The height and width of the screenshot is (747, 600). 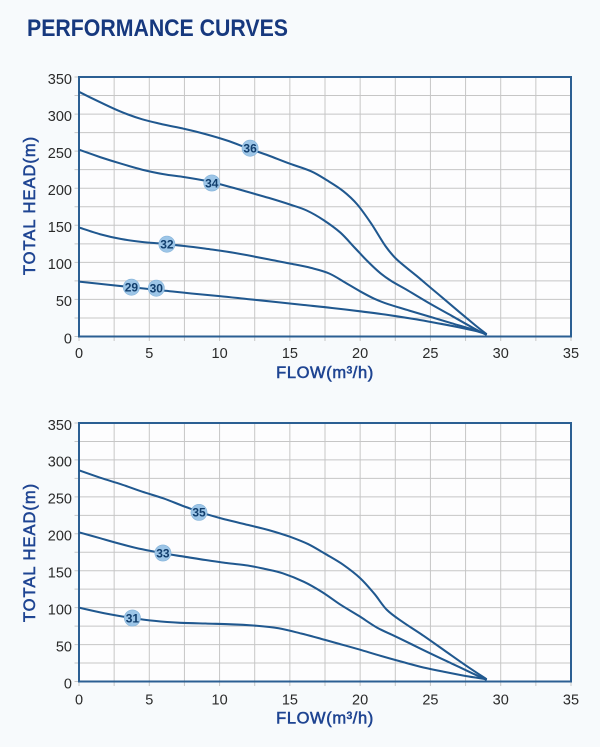 What do you see at coordinates (212, 183) in the screenshot?
I see `svg-text: 34` at bounding box center [212, 183].